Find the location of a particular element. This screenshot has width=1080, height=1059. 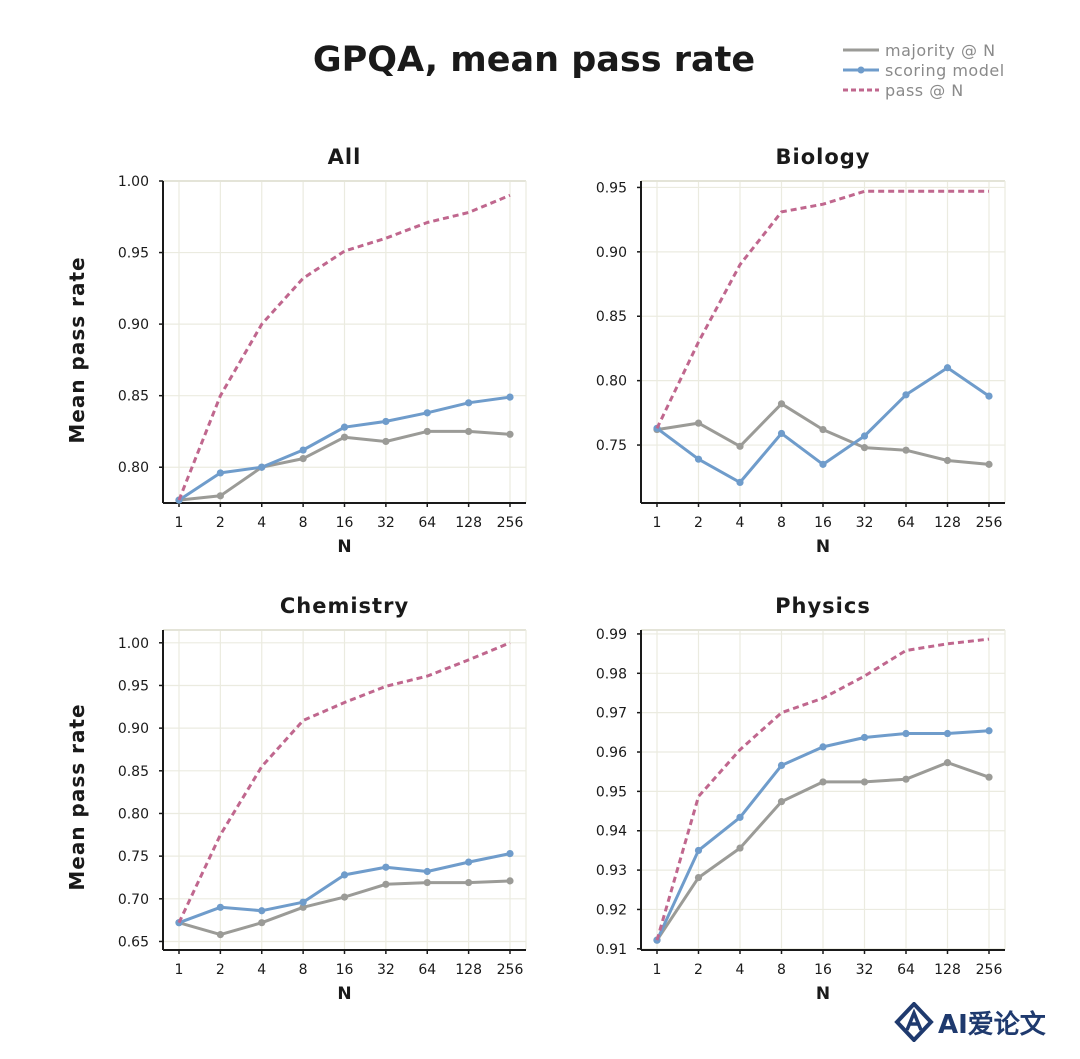

y-tick-label: 0.95 is located at coordinates (611, 188).